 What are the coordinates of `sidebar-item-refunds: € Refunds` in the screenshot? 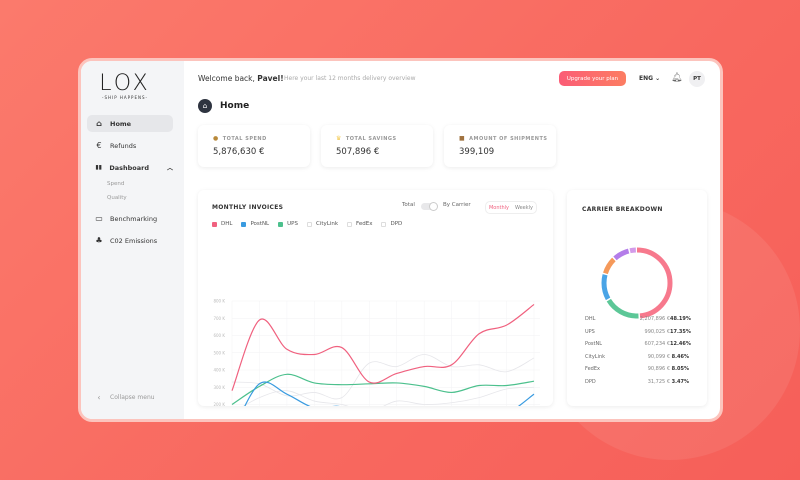 It's located at (130, 145).